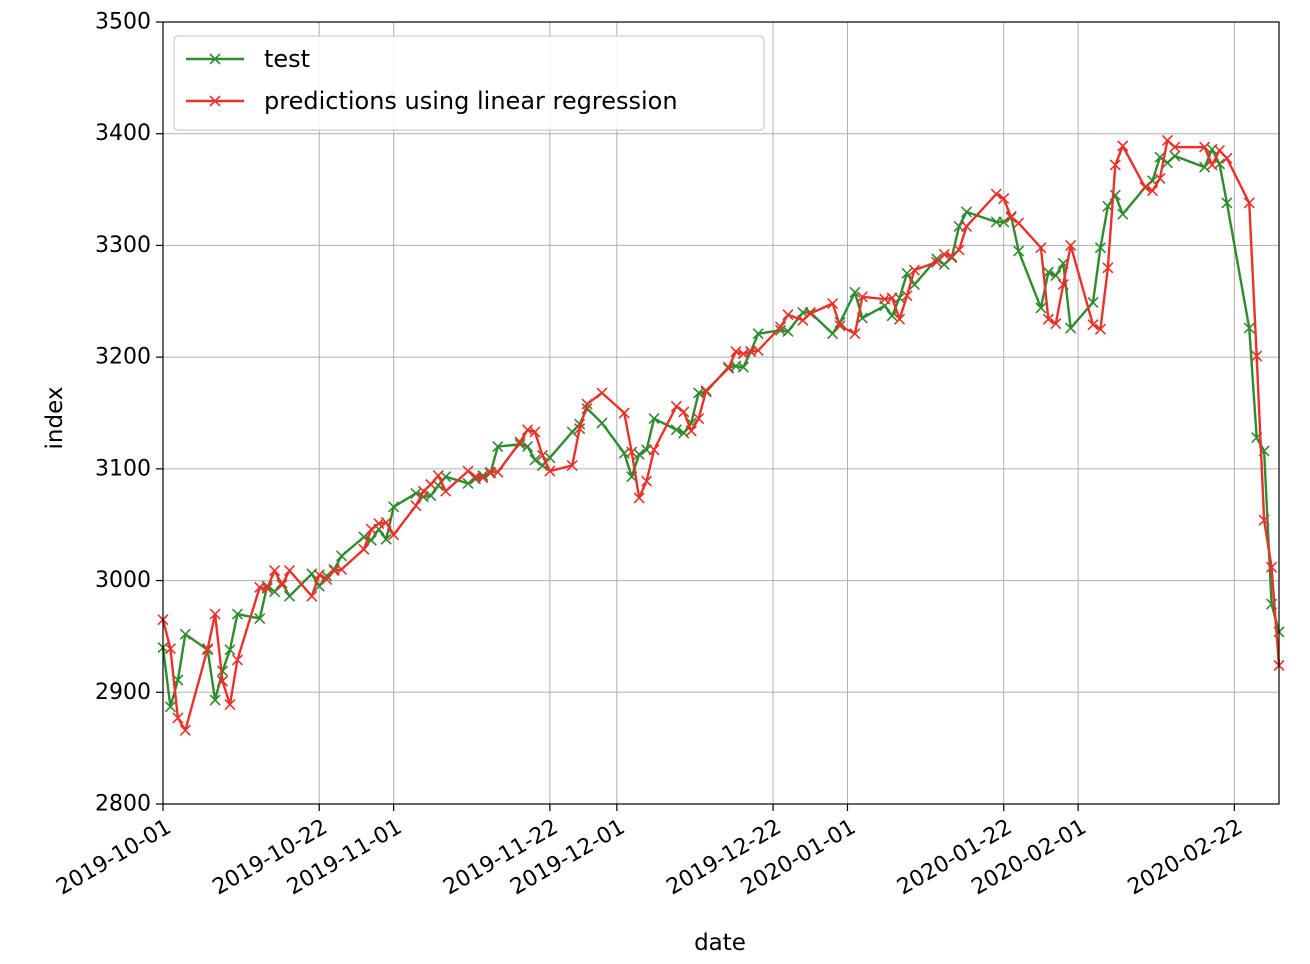  What do you see at coordinates (123, 692) in the screenshot?
I see `y-tick-label: 2900` at bounding box center [123, 692].